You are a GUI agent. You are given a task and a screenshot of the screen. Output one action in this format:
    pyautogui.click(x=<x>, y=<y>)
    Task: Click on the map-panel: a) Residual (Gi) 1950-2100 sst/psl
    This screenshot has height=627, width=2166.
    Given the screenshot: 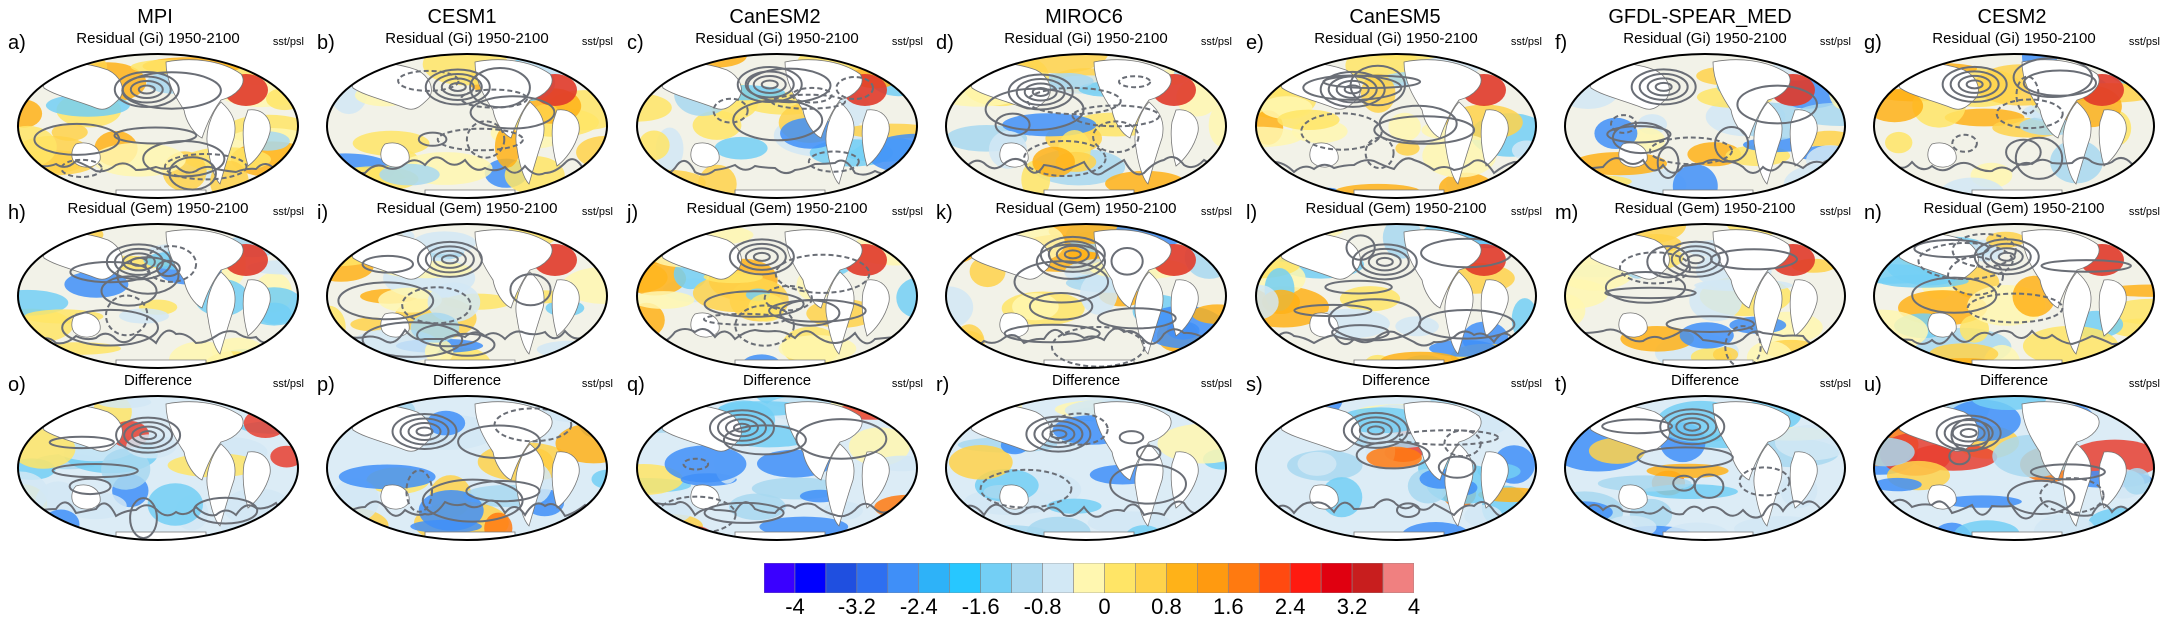 What is the action you would take?
    pyautogui.click(x=158, y=117)
    